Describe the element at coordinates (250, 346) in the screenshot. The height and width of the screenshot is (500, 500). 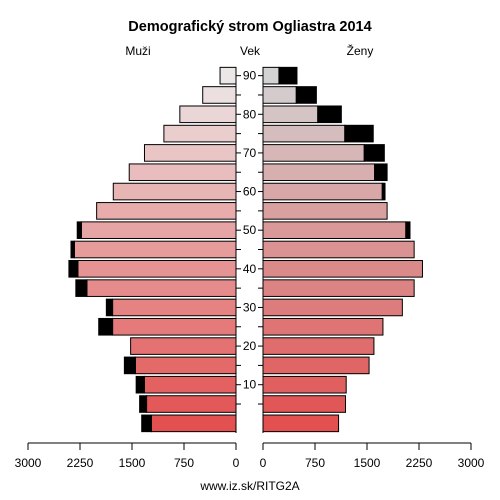
I see `age-tick-label: 20` at that location.